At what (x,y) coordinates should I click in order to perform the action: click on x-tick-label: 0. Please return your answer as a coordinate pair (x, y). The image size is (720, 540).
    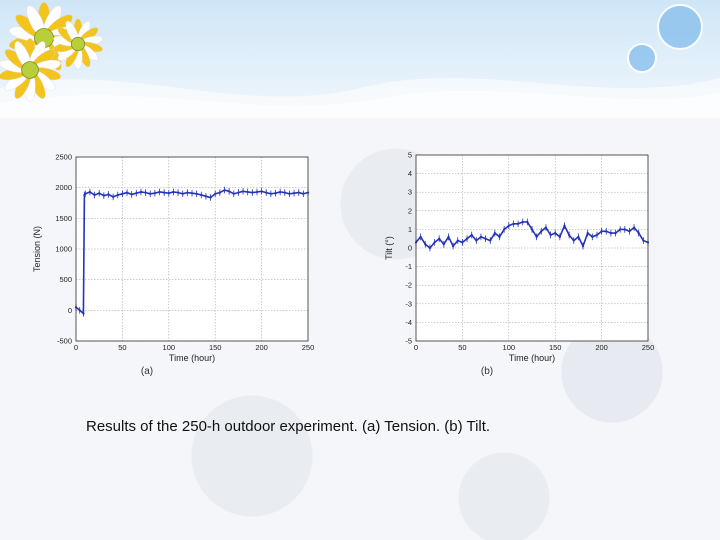
    Looking at the image, I should click on (416, 347).